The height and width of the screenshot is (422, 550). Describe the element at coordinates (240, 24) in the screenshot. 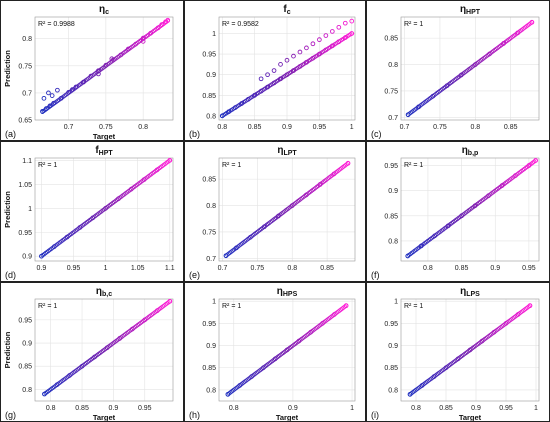

I see `r2-annotation: R² = 0.9582` at that location.